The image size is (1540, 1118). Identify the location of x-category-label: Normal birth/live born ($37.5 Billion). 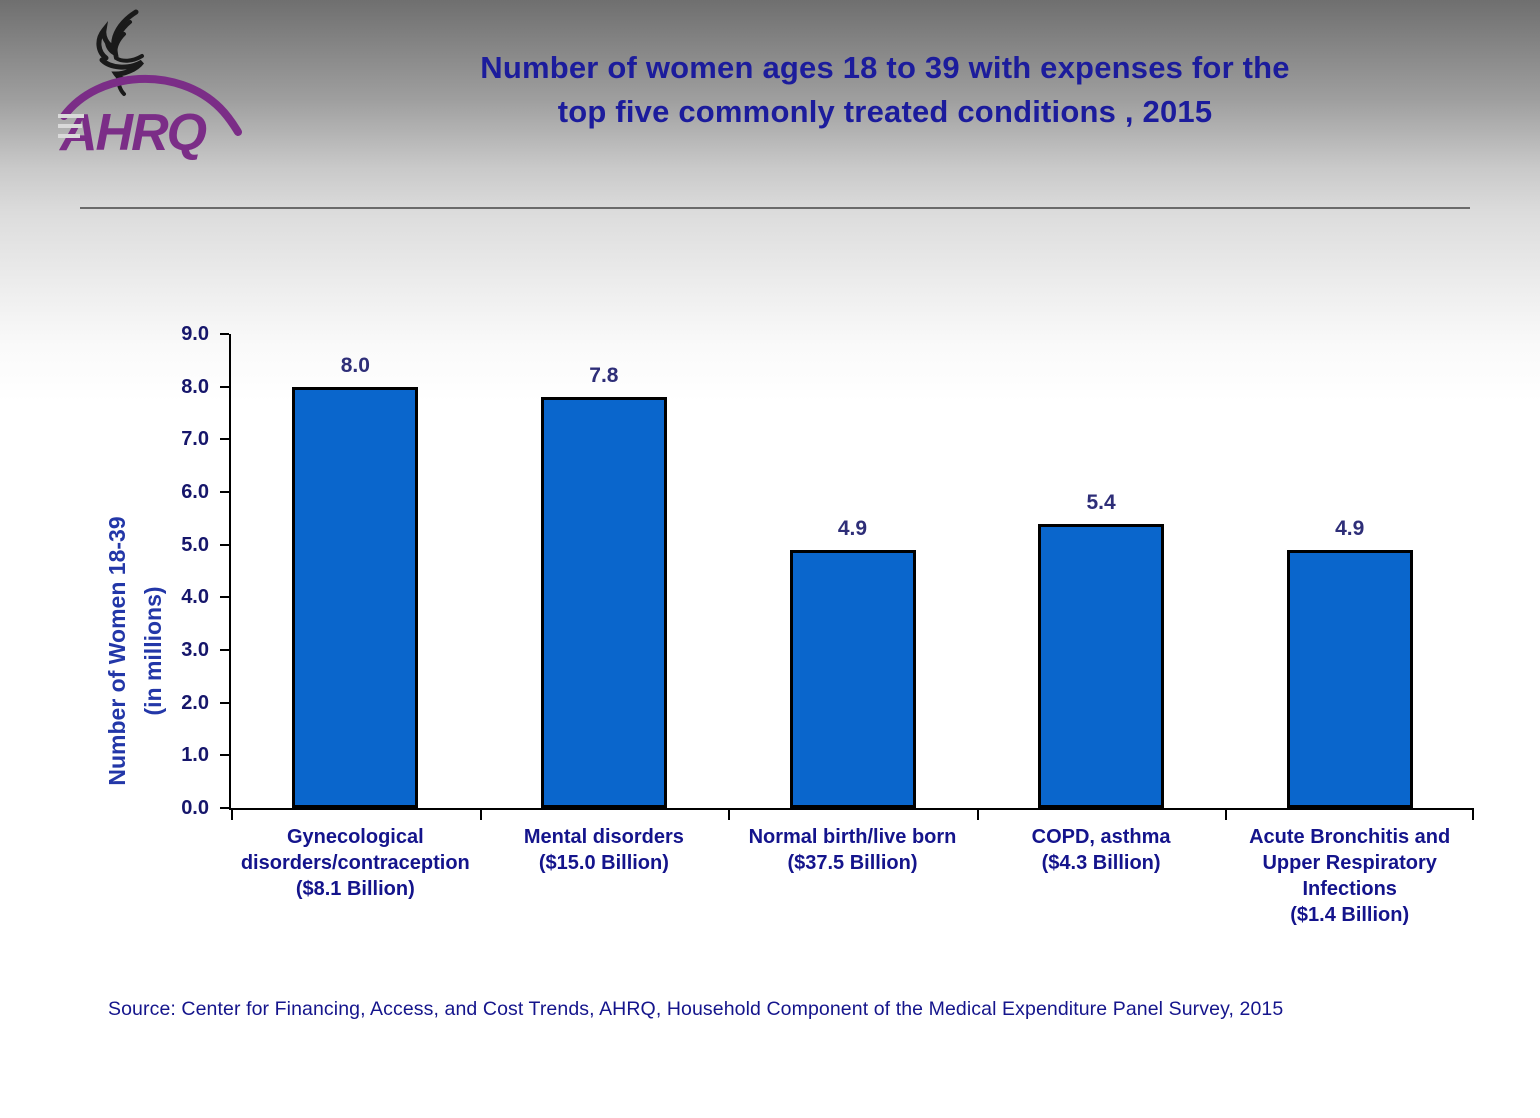
(852, 850).